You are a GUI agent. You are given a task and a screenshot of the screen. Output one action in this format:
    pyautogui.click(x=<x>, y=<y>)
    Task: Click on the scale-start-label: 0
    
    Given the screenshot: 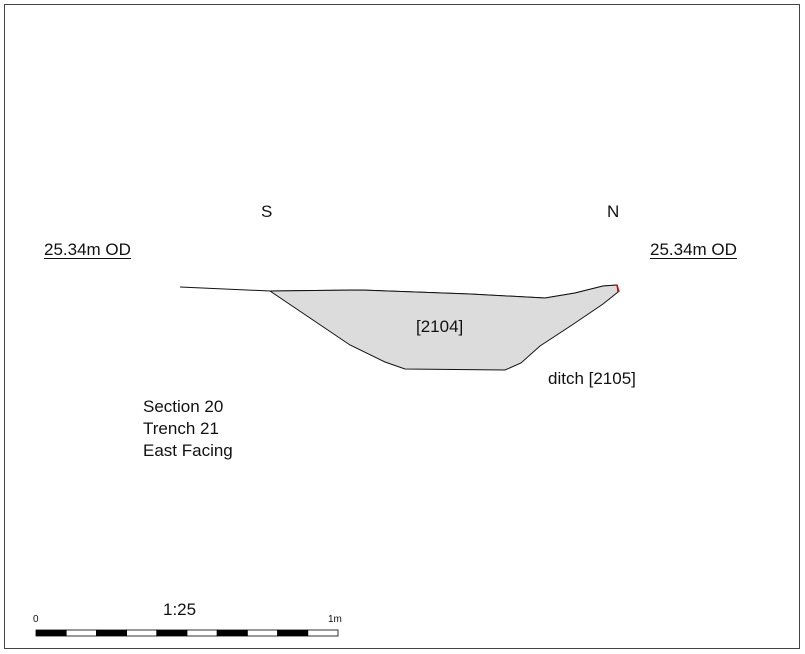 What is the action you would take?
    pyautogui.click(x=36, y=619)
    